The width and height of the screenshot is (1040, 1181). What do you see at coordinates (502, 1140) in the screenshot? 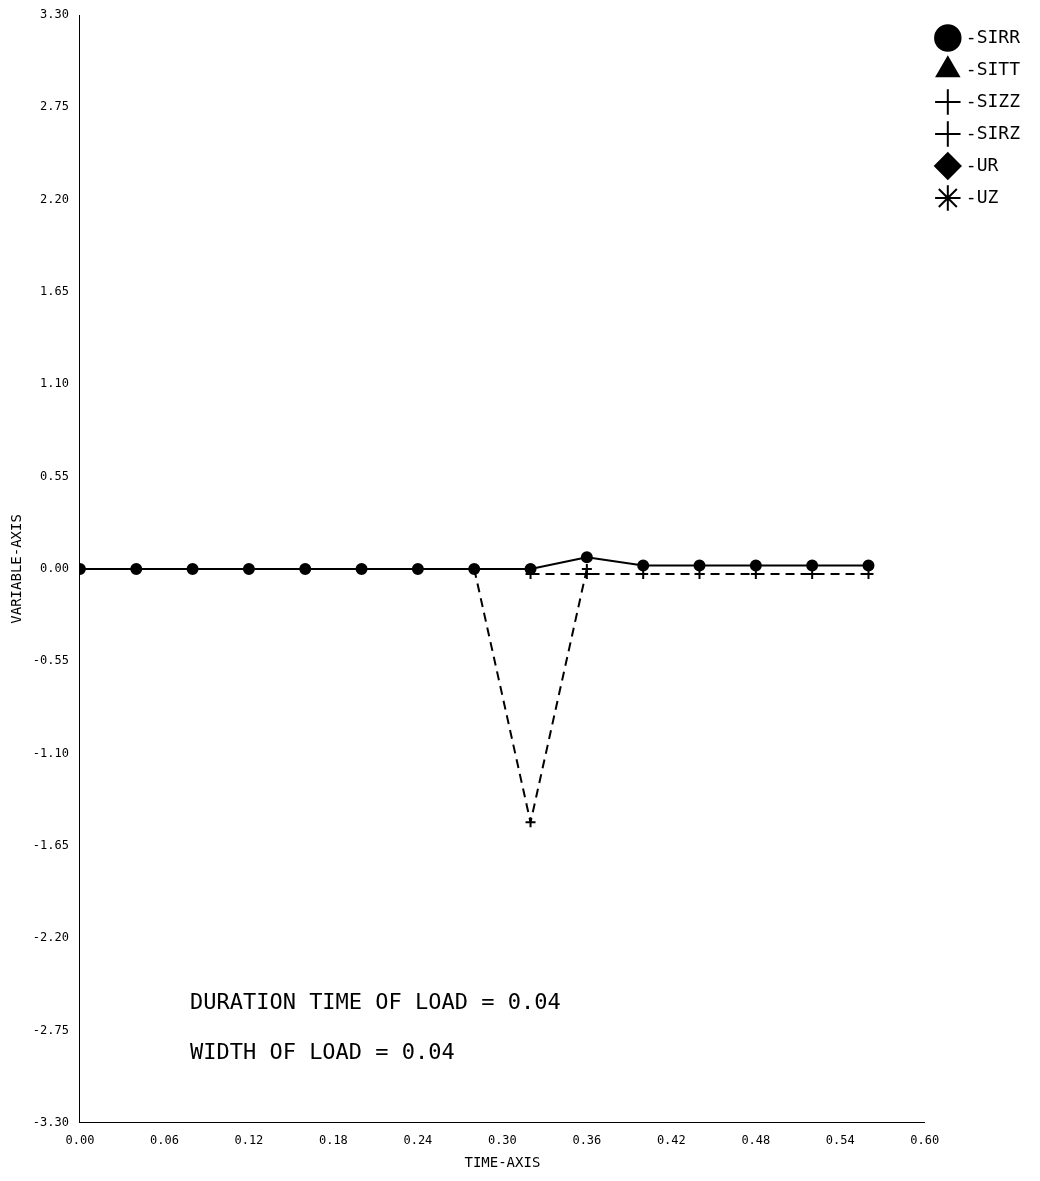
I see `x-tick-label: 0.30` at bounding box center [502, 1140].